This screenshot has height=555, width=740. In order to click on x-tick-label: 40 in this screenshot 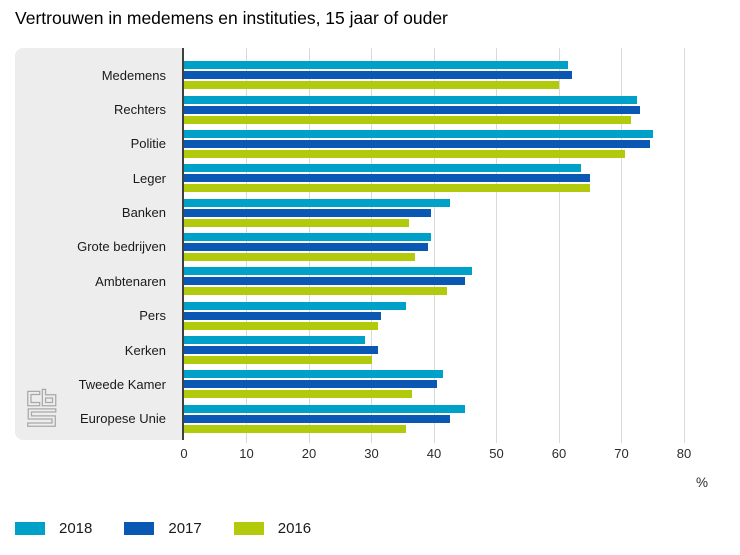, I will do `click(434, 453)`.